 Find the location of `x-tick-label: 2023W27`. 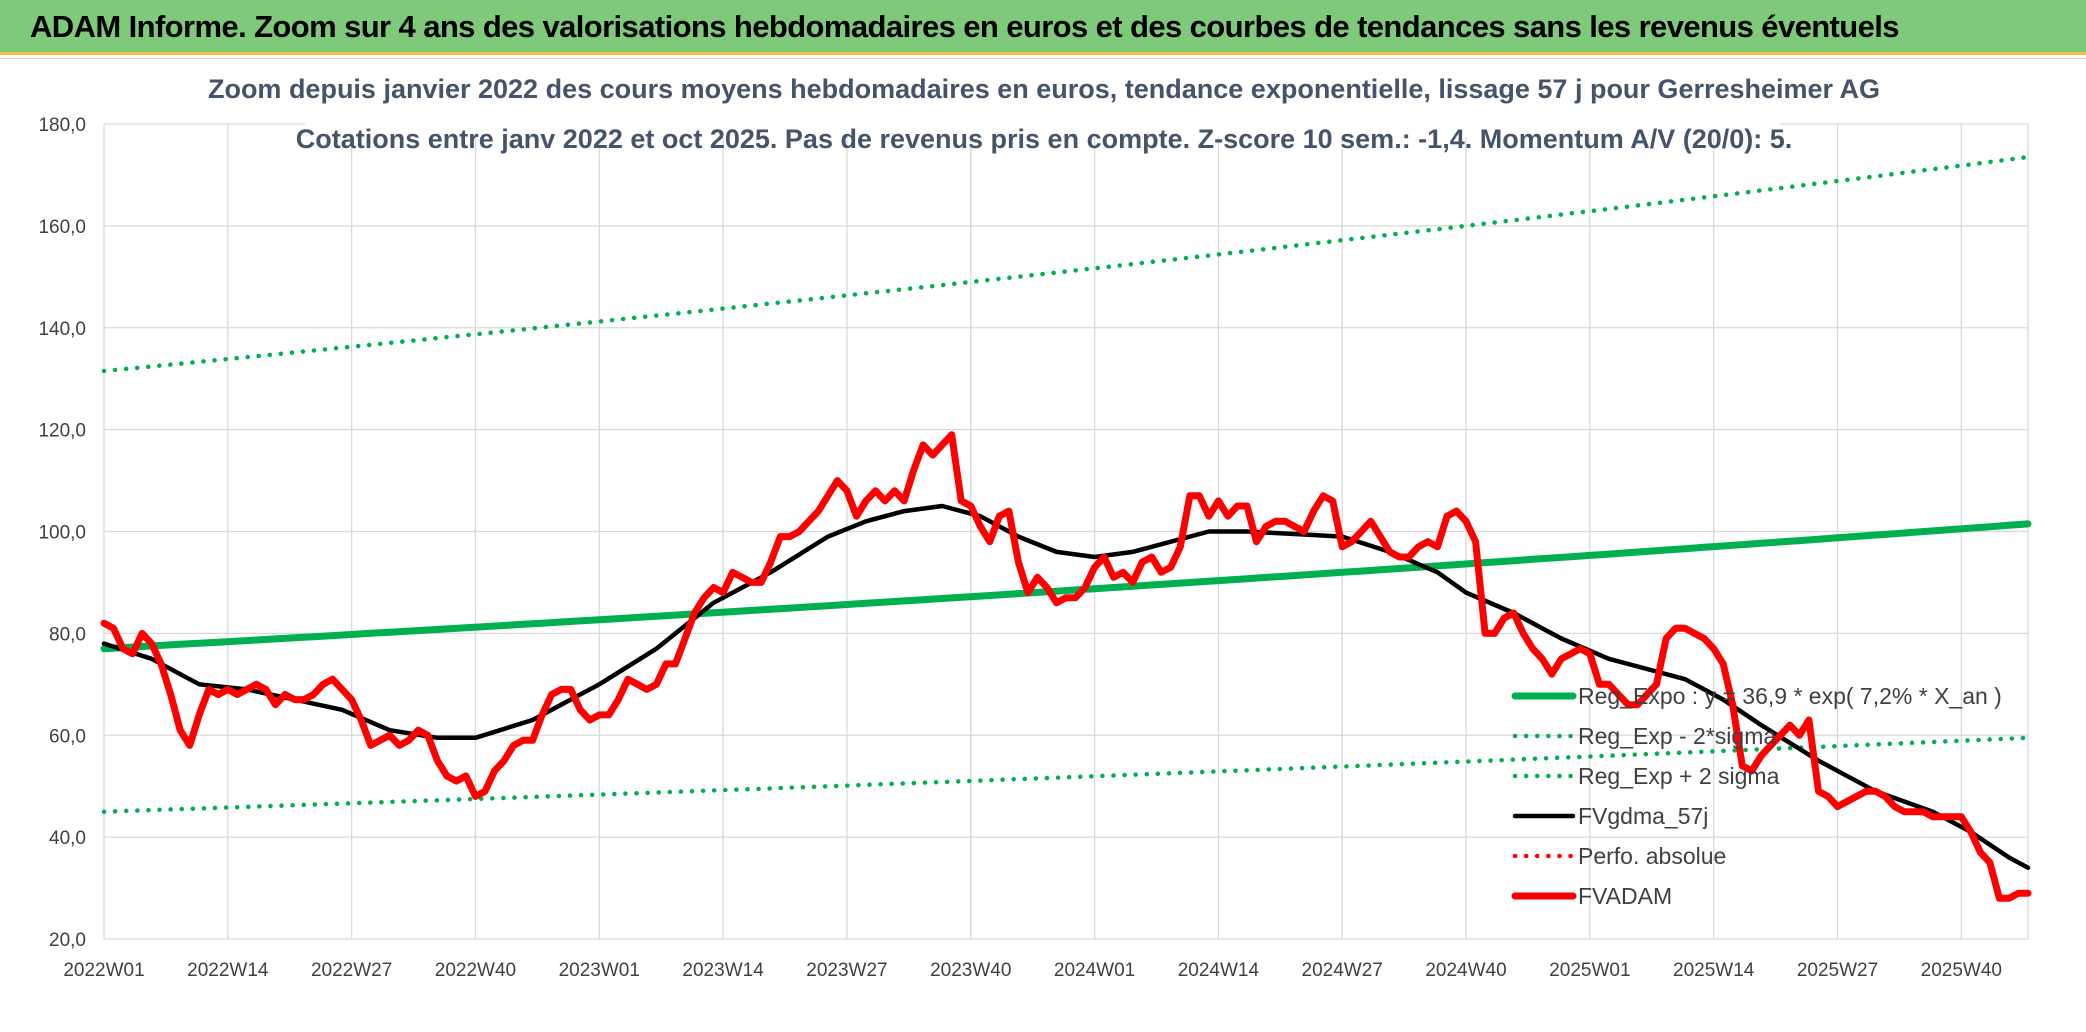

x-tick-label: 2023W27 is located at coordinates (846, 970).